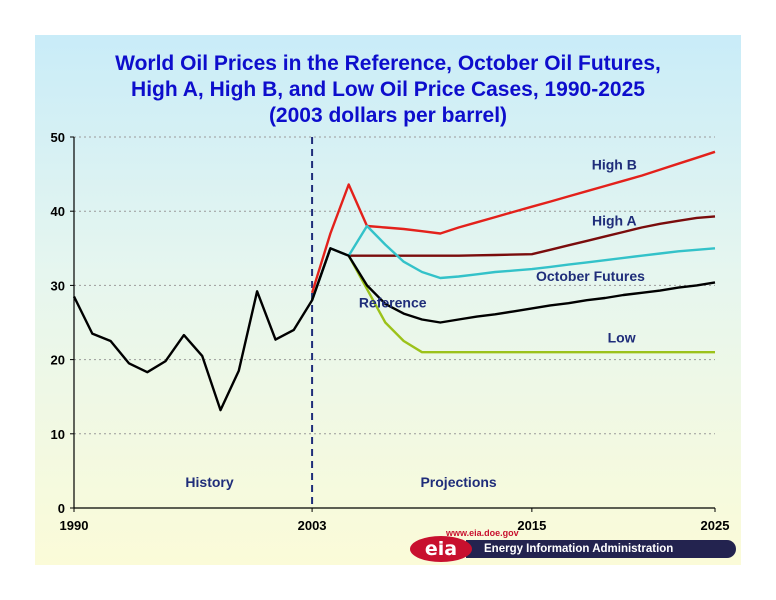  Describe the element at coordinates (513, 262) in the screenshot. I see `series-line-october-futures` at that location.